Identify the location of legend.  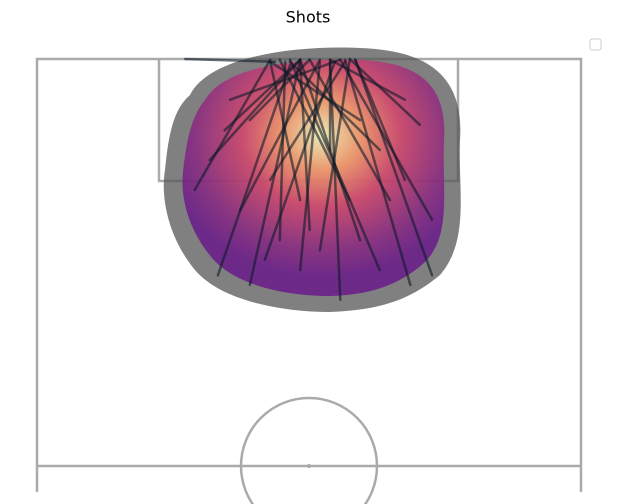
(595, 44).